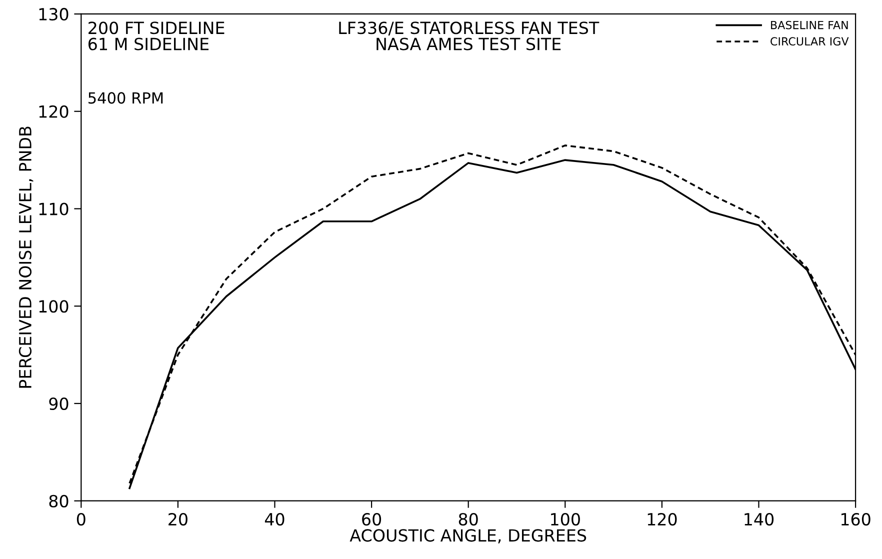 The height and width of the screenshot is (559, 882). What do you see at coordinates (58, 403) in the screenshot?
I see `y-tick-label: 90` at bounding box center [58, 403].